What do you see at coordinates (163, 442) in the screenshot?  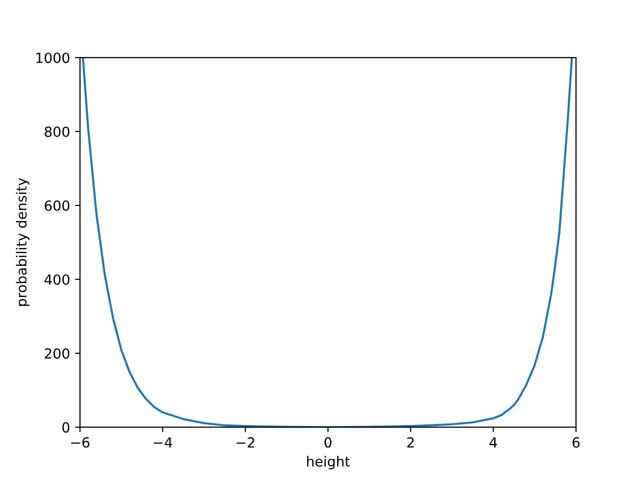 I see `x-tick-label: −4` at bounding box center [163, 442].